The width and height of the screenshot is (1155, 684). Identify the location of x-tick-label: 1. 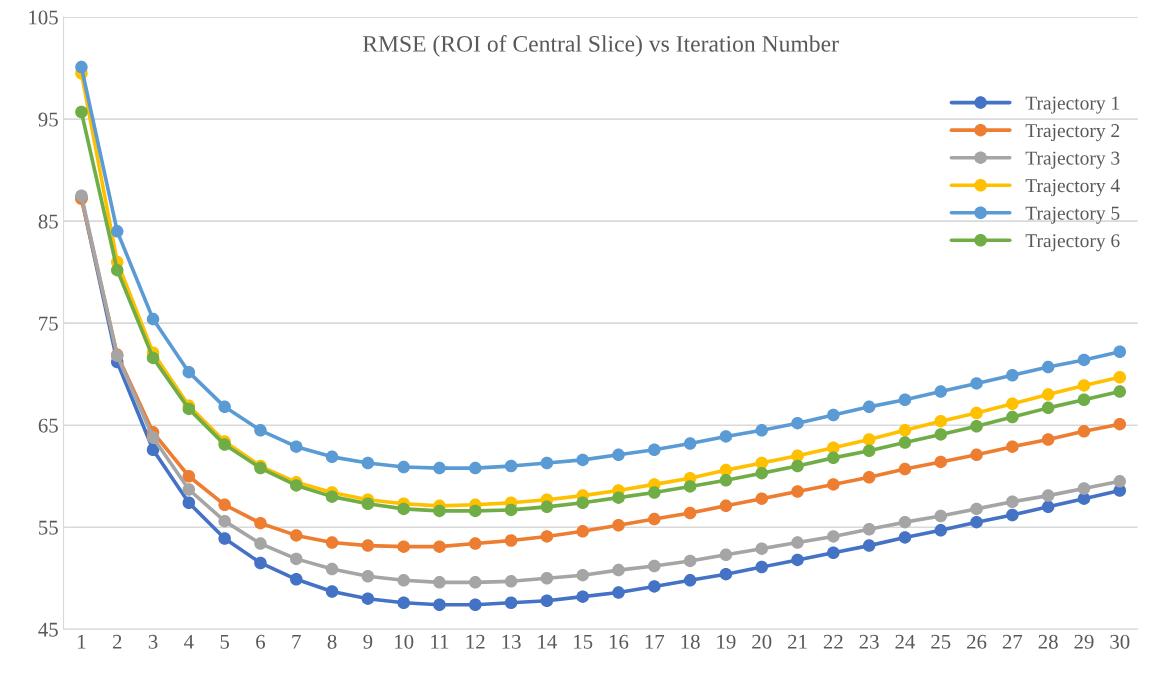
(82, 641).